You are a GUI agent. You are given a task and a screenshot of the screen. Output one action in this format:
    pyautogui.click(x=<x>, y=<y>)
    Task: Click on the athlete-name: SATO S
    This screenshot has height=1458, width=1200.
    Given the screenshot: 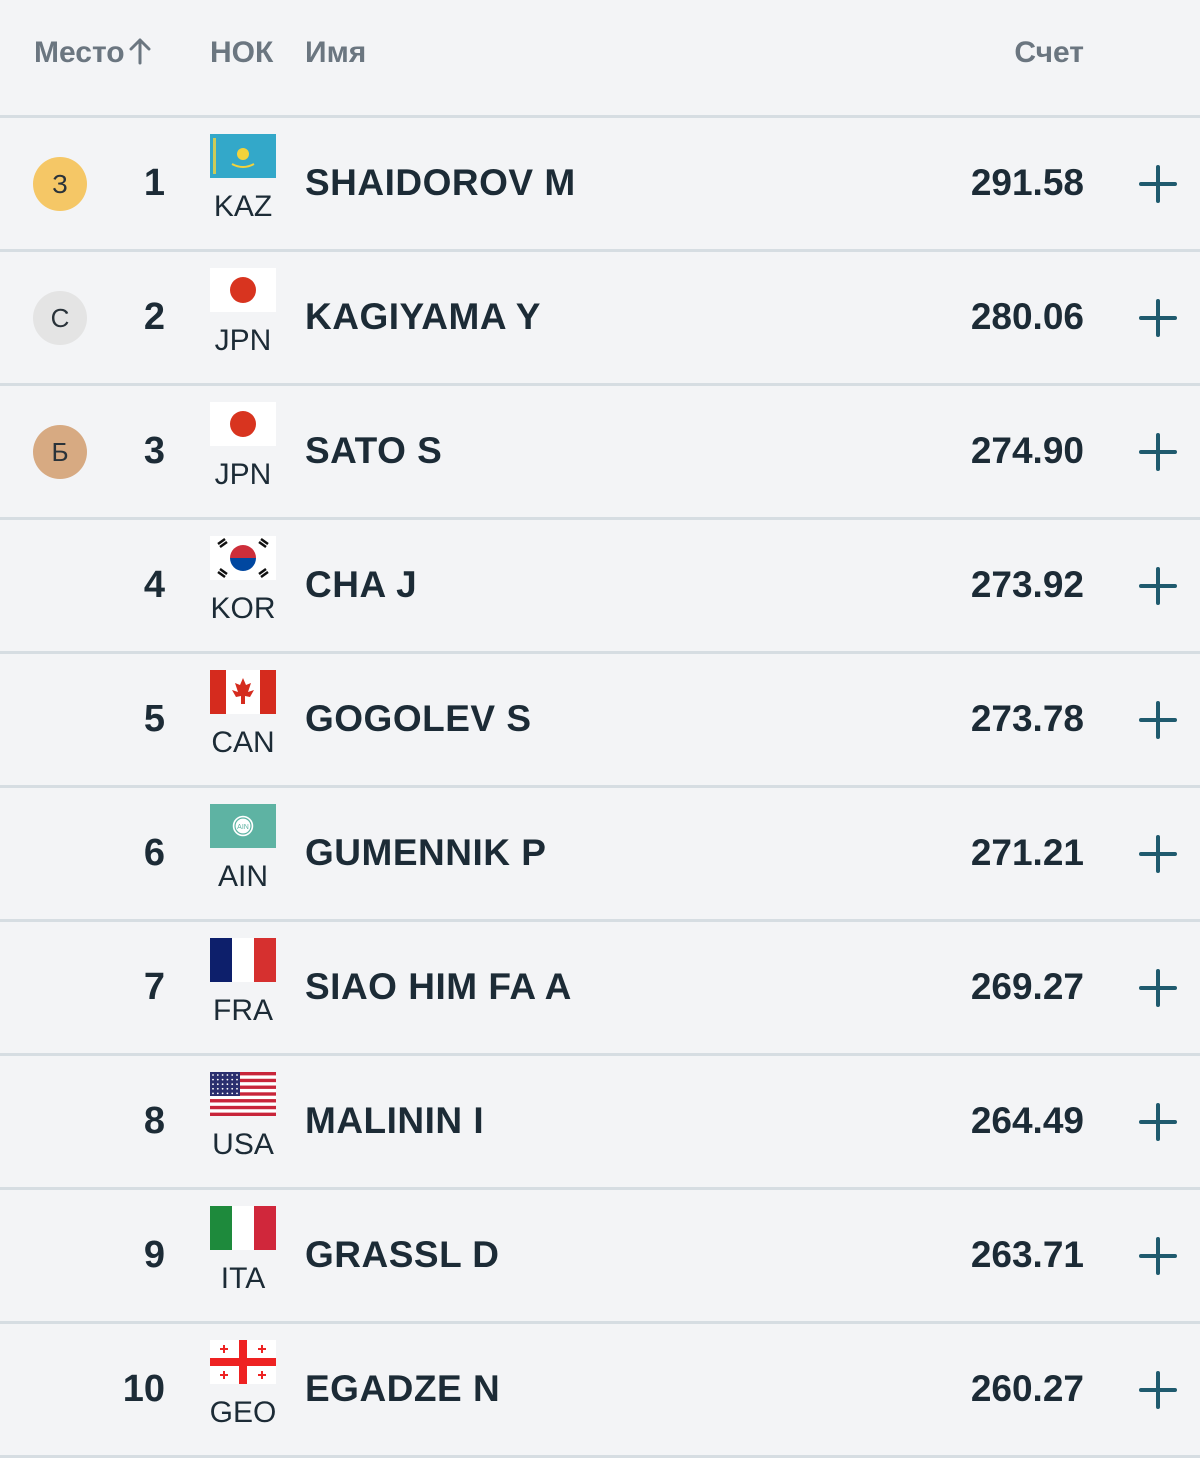 What is the action you would take?
    pyautogui.click(x=374, y=450)
    